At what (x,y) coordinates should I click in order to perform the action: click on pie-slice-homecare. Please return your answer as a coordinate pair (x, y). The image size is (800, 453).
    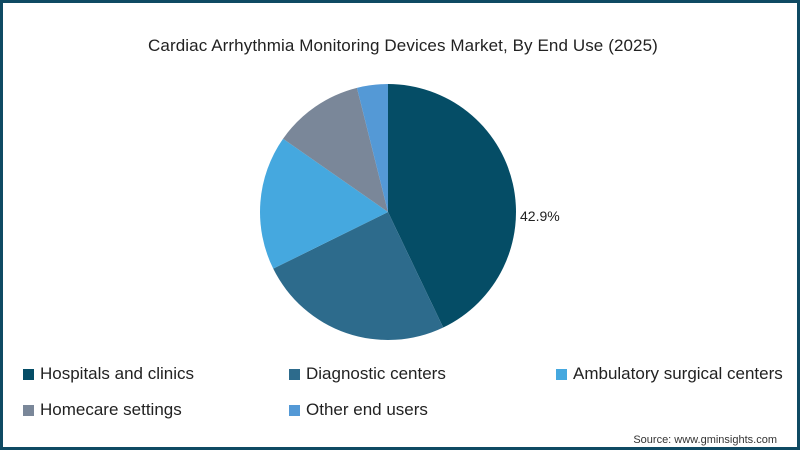
    Looking at the image, I should click on (335, 149).